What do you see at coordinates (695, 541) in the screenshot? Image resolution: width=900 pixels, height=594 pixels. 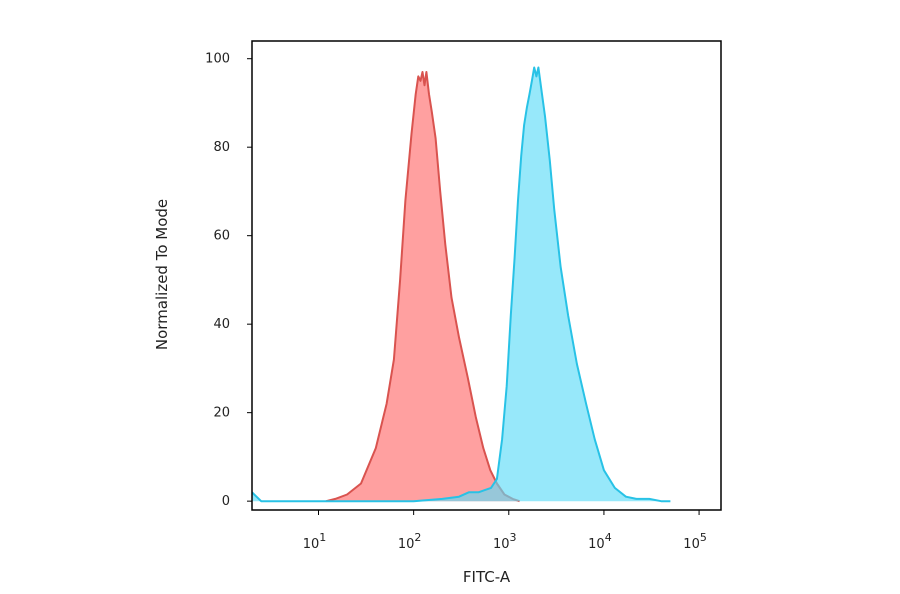 I see `x-tick-label: 10⁵` at bounding box center [695, 541].